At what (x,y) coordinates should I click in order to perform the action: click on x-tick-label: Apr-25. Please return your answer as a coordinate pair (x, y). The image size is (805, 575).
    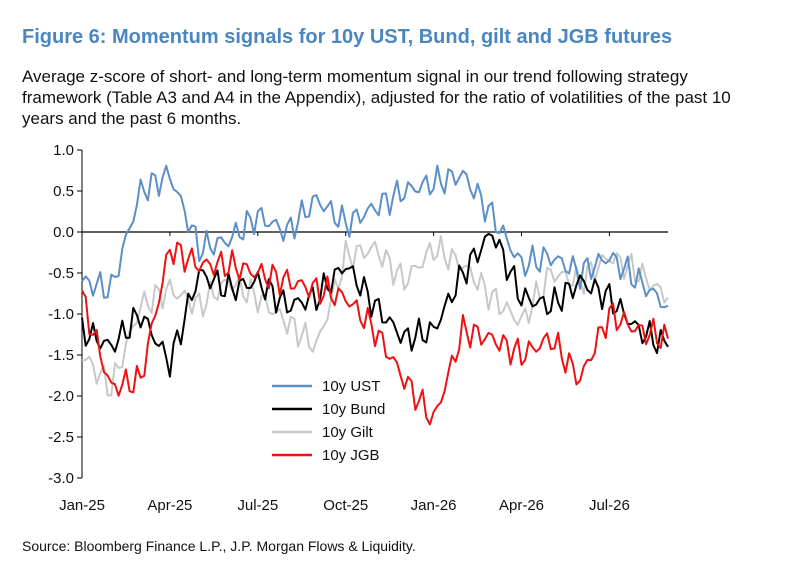
    Looking at the image, I should click on (169, 505).